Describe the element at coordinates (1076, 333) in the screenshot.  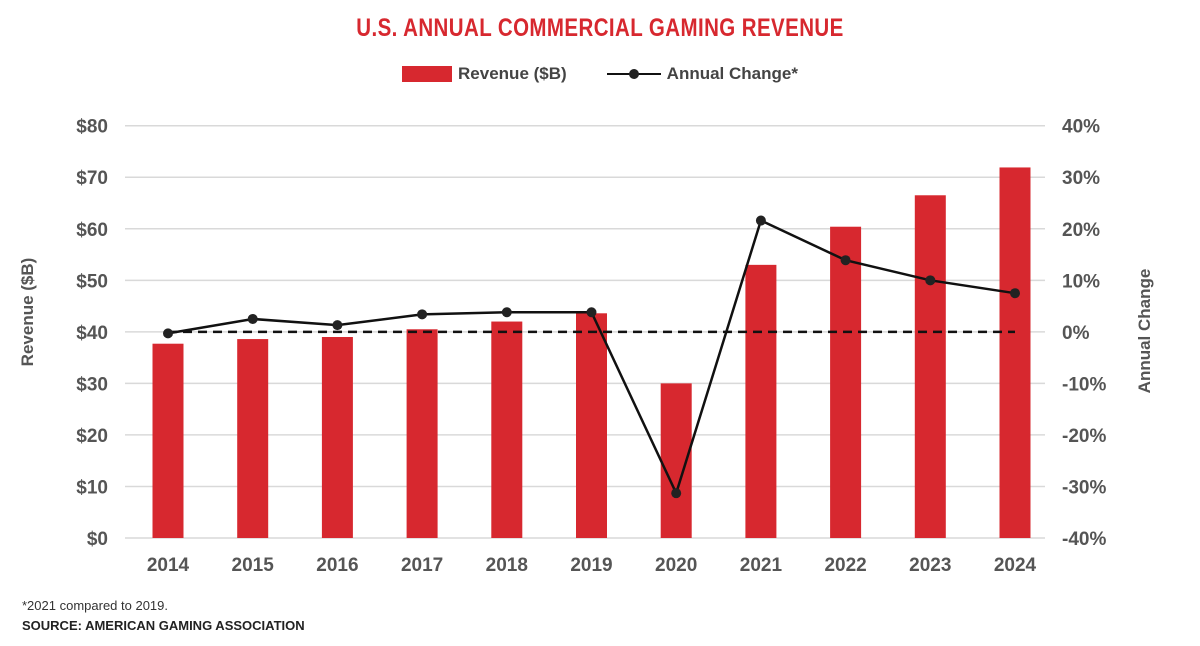
I see `y-right-tick-label: 0%` at that location.